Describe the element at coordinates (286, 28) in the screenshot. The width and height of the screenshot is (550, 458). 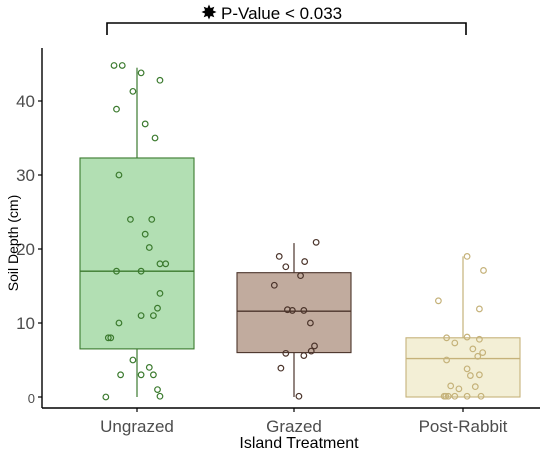
I see `significance-bracket` at that location.